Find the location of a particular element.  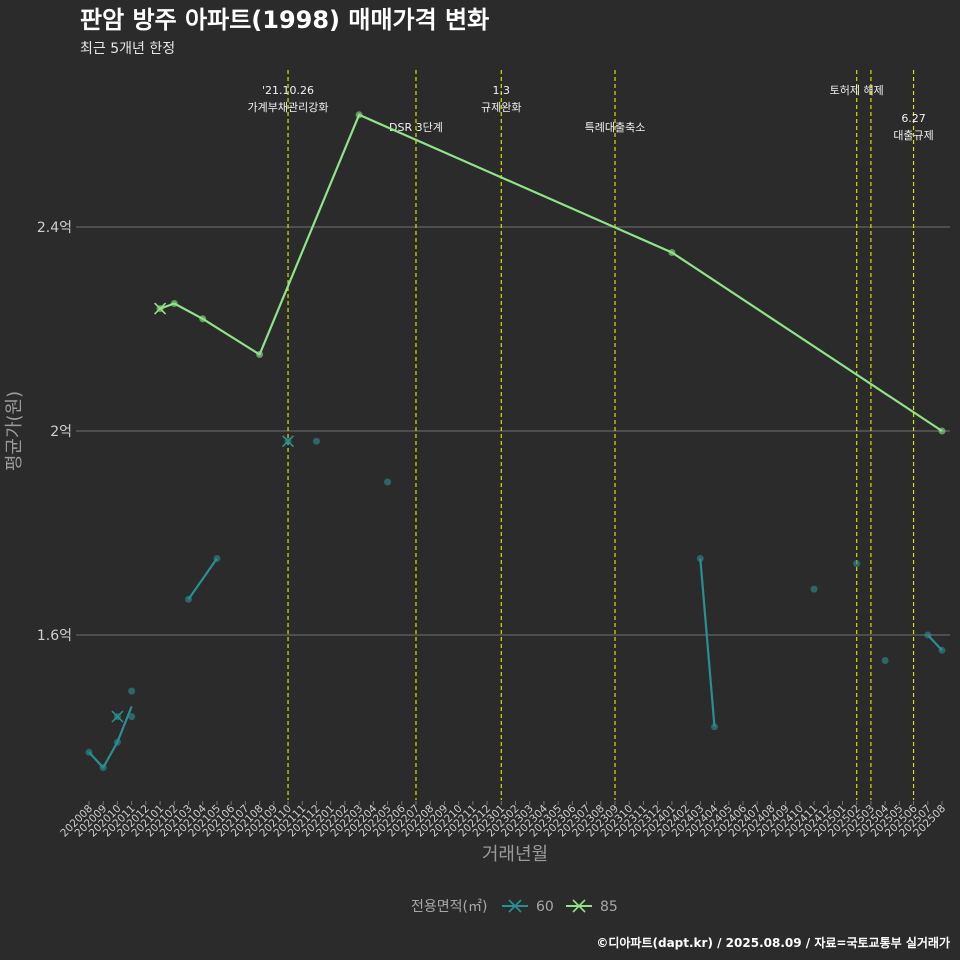

legend: 전용면적(㎡) 60 85 is located at coordinates (514, 907).